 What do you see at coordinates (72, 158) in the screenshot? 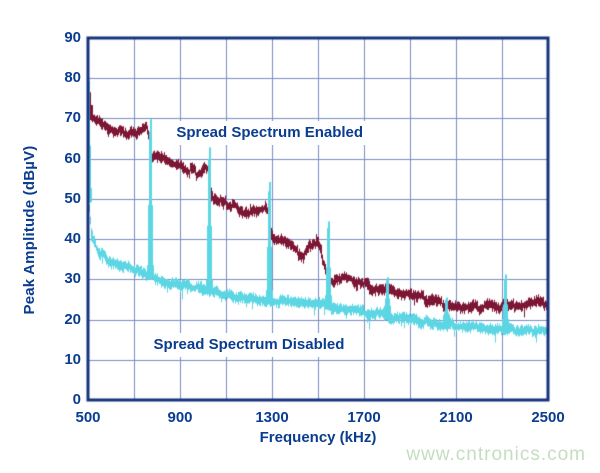
I see `y-tick-label: 60` at bounding box center [72, 158].